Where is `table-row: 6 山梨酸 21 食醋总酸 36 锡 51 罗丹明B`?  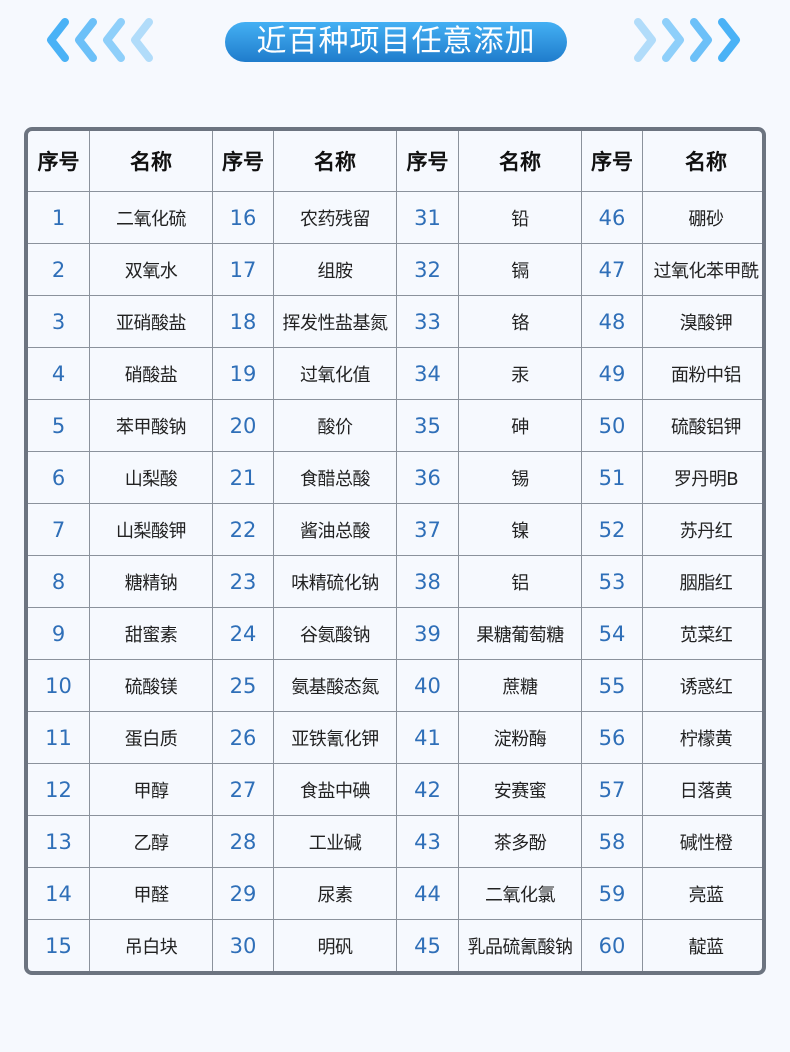
table-row: 6 山梨酸 21 食醋总酸 36 锡 51 罗丹明B is located at coordinates (395, 477).